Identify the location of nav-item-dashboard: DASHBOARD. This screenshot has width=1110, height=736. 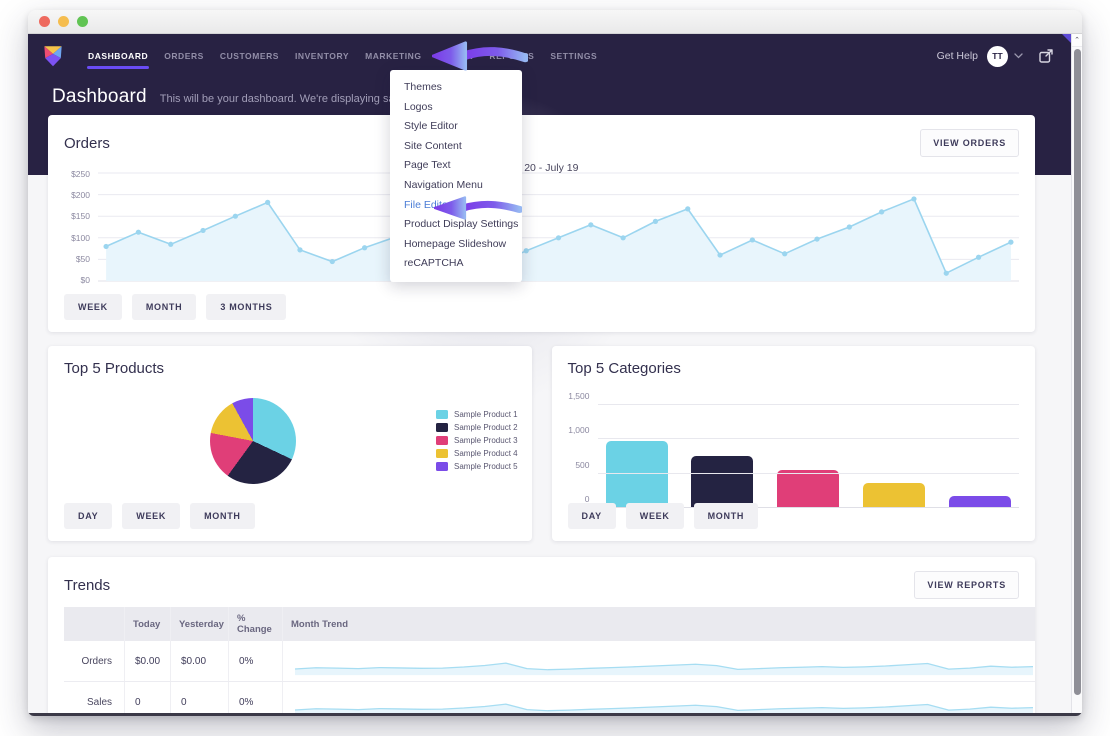
(118, 60).